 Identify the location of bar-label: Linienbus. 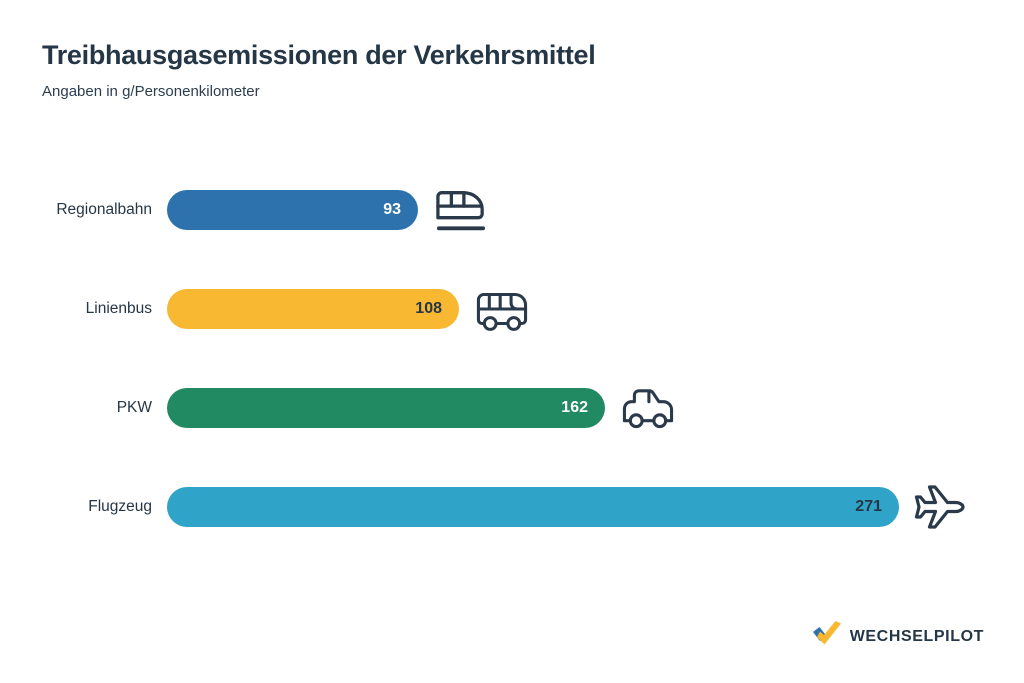
(118, 308).